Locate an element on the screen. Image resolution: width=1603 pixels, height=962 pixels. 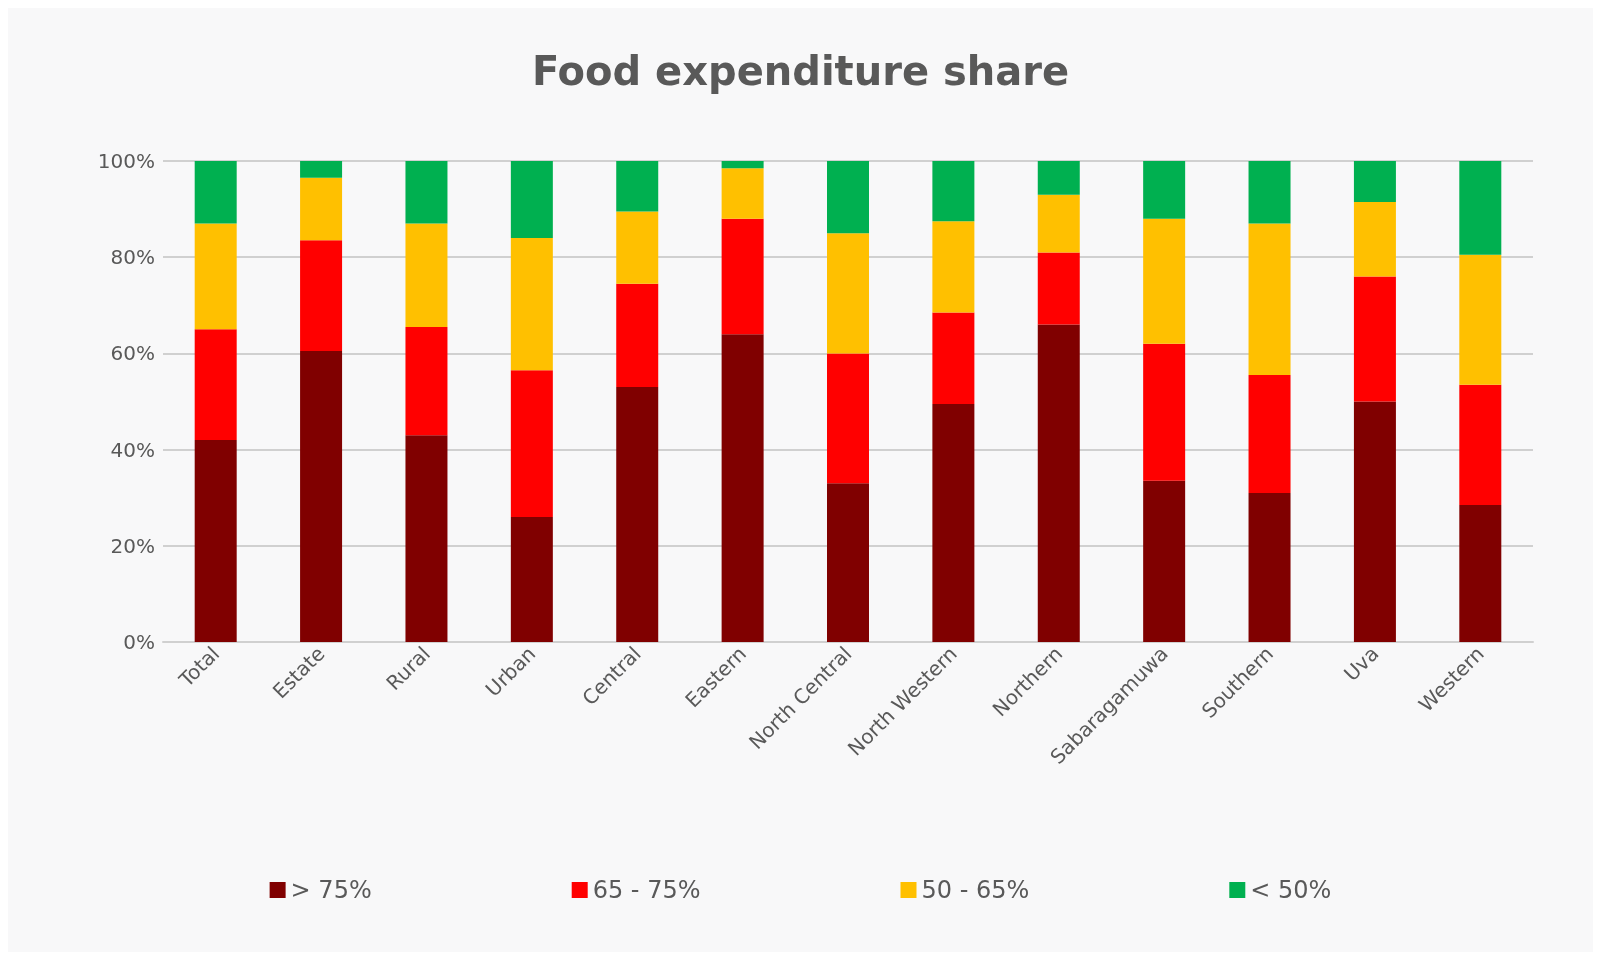
legend-label: 50 - 65% is located at coordinates (975, 890).